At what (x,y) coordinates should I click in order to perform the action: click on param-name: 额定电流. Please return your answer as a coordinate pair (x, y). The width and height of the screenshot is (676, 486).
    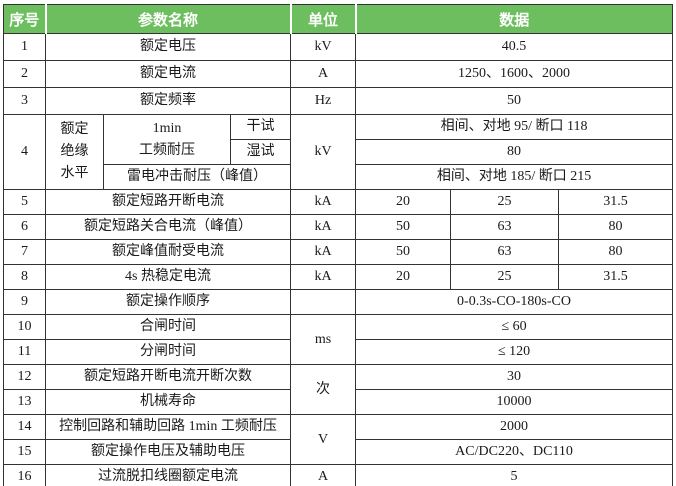
    Looking at the image, I should click on (168, 74).